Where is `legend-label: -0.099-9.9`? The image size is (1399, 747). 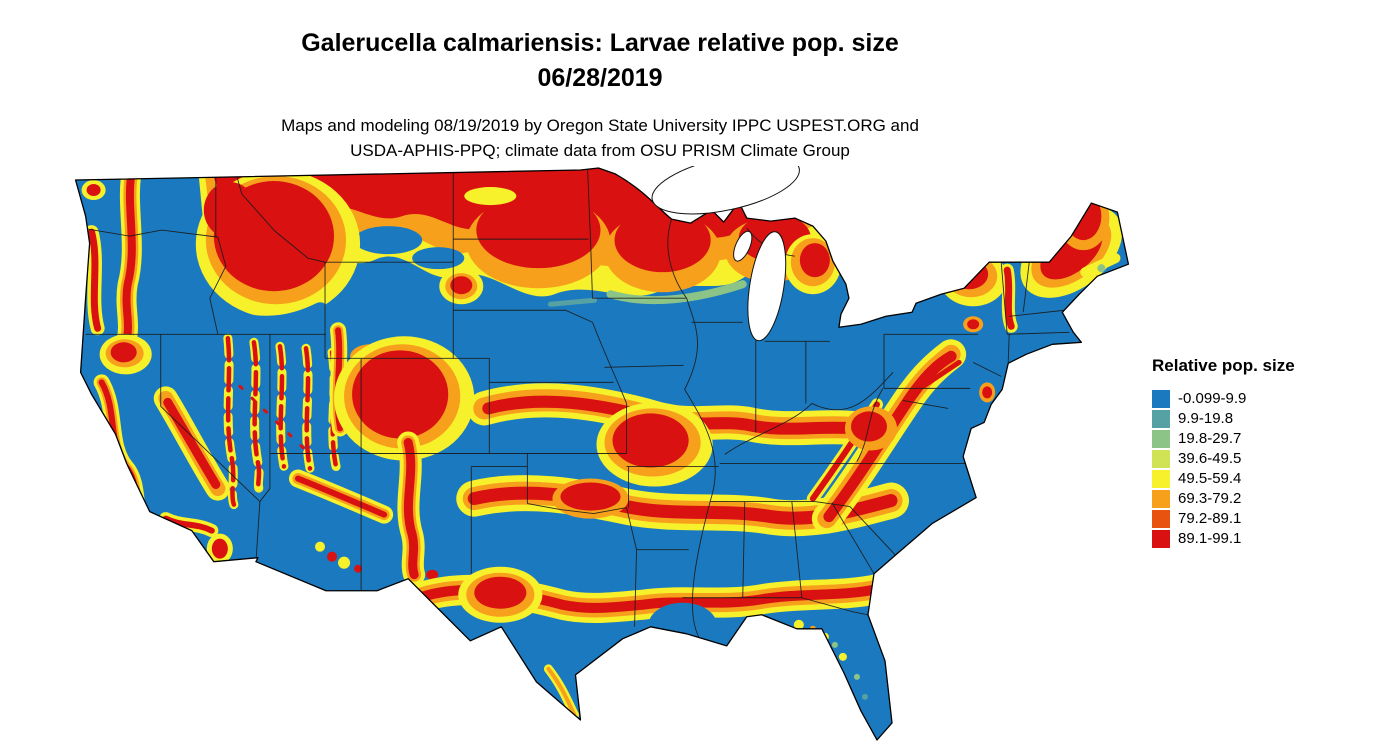 legend-label: -0.099-9.9 is located at coordinates (1212, 398).